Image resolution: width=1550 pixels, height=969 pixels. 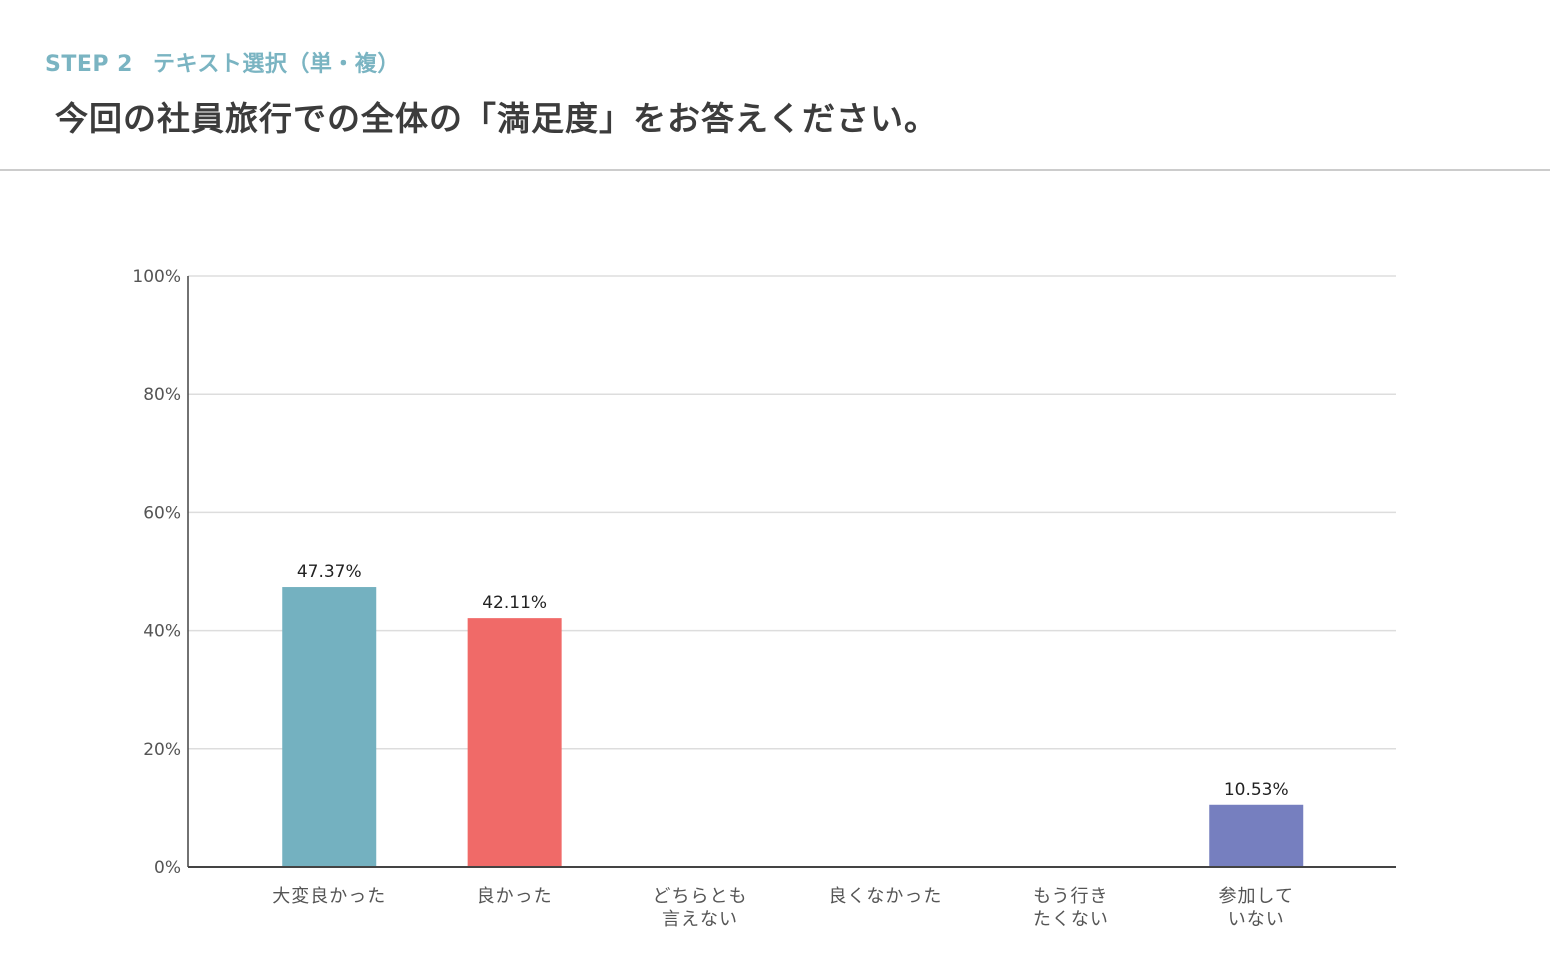 I want to click on x-tick-label: たくない, so click(x=1071, y=919).